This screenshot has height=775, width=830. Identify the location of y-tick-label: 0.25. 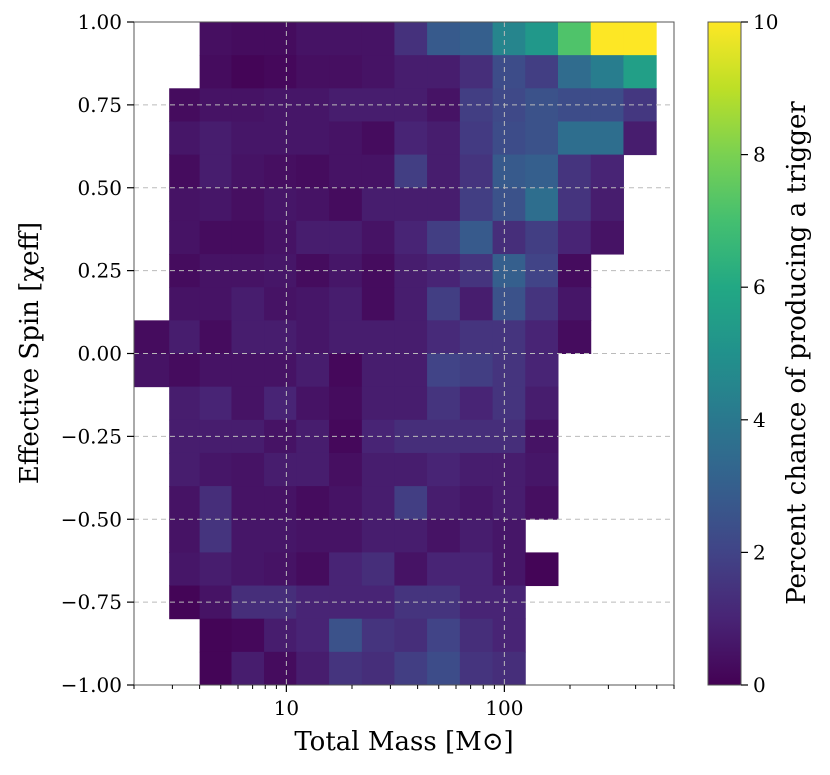
(99, 271).